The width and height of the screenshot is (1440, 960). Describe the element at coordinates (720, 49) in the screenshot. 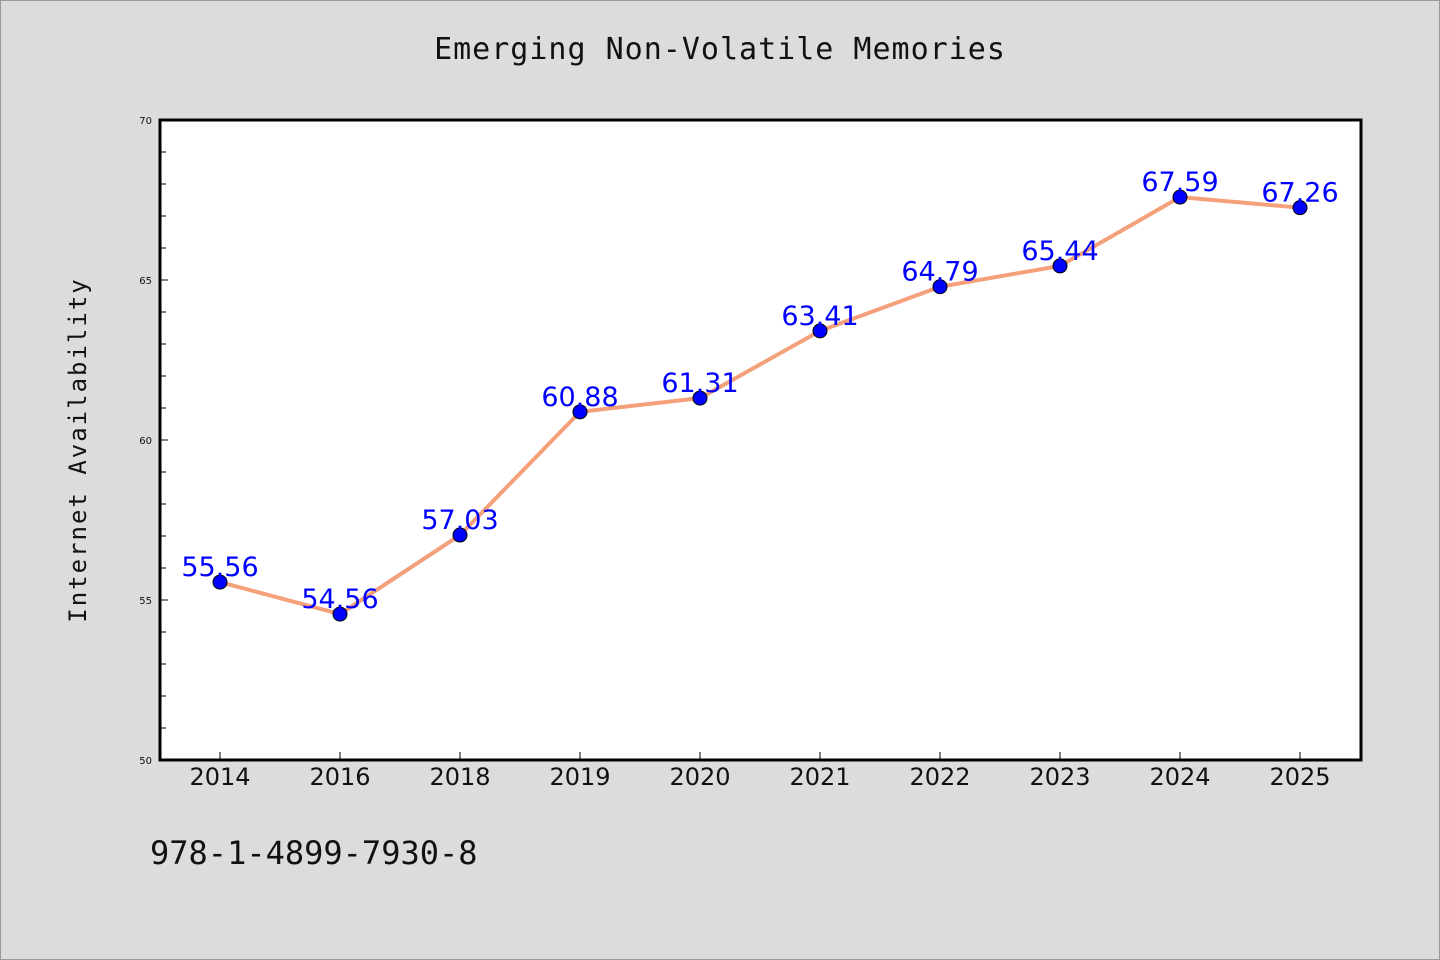

I see `chart-title: Emerging Non-Volatile Memories` at that location.